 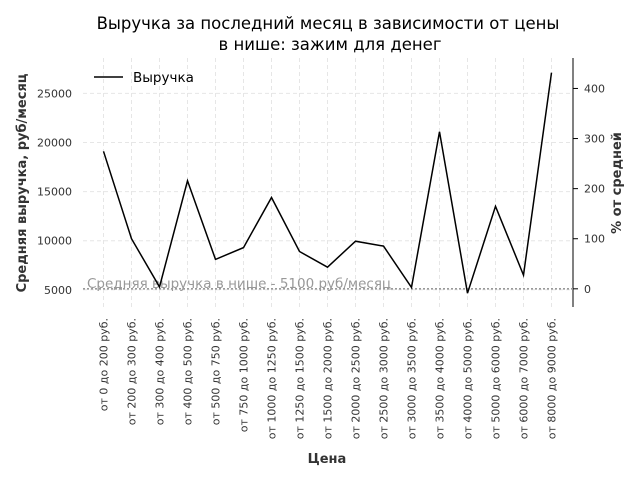 What do you see at coordinates (54, 241) in the screenshot?
I see `y-tick-label: 10000` at bounding box center [54, 241].